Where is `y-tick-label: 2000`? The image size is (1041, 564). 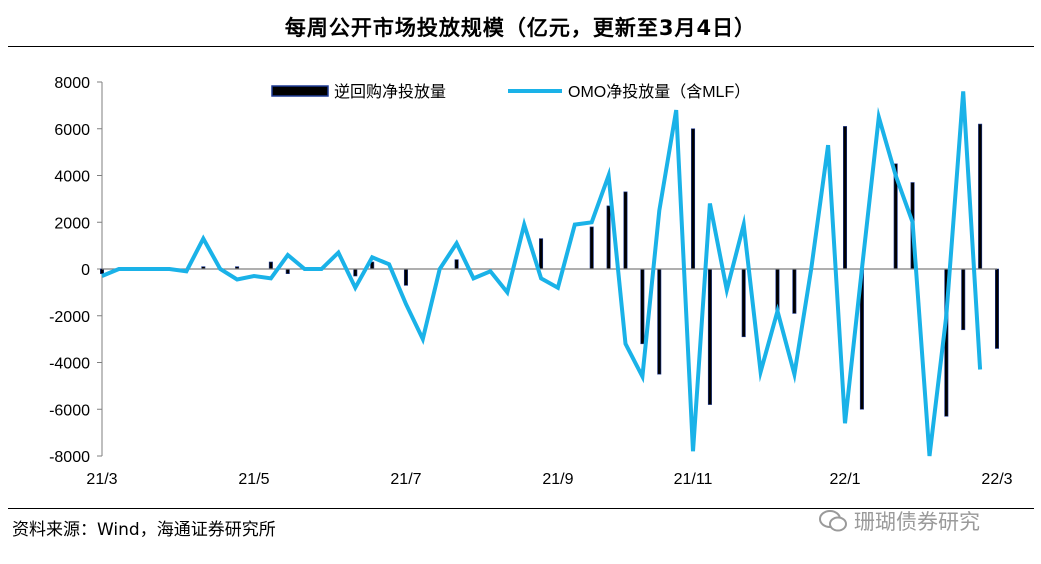
y-tick-label: 2000 is located at coordinates (72, 223).